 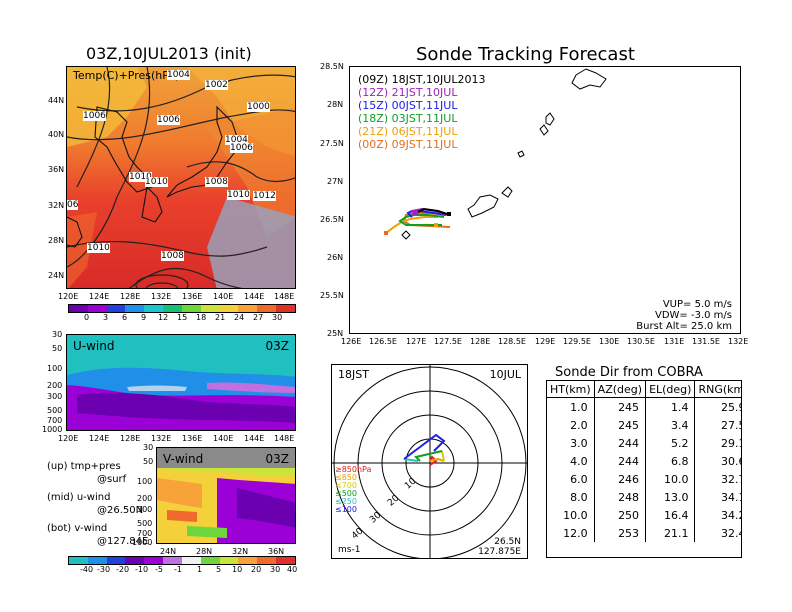 What do you see at coordinates (335, 257) in the screenshot?
I see `lat-tick: 26N` at bounding box center [335, 257].